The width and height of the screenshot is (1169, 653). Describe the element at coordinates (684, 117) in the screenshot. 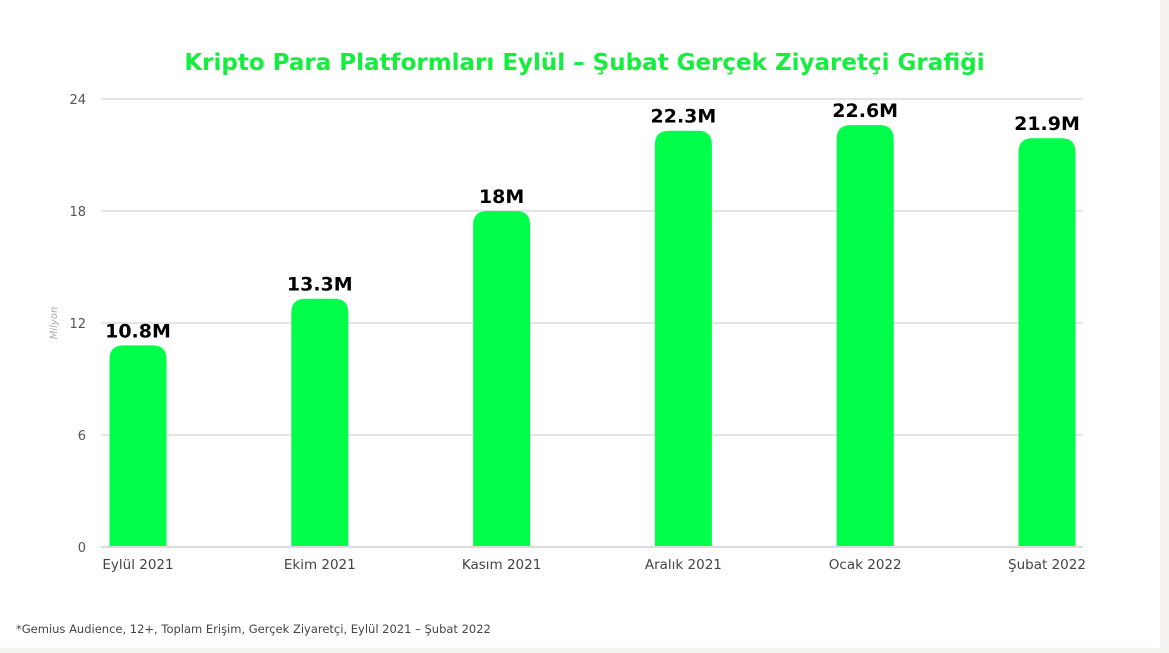

I see `data-label: 22.3M` at that location.